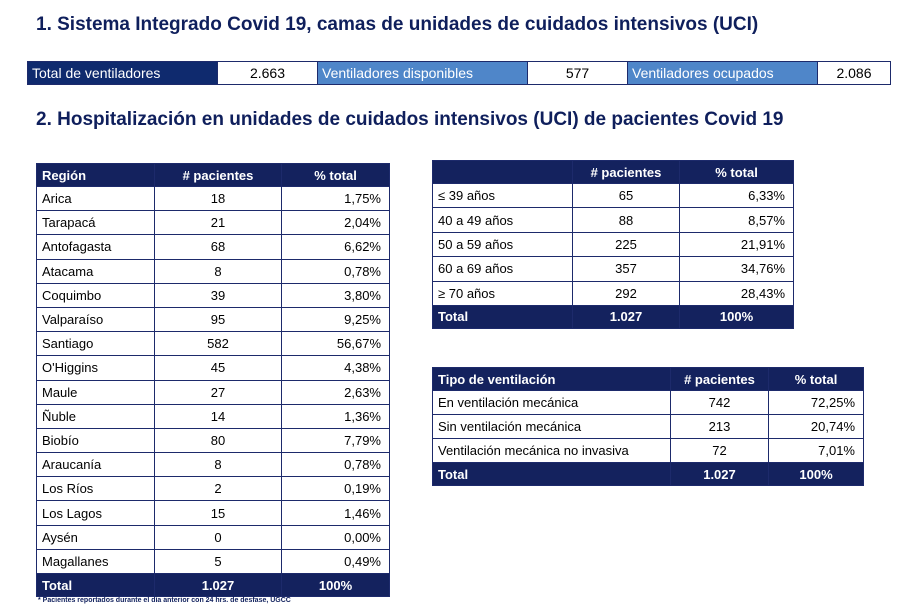 This screenshot has height=616, width=916. I want to click on table-row: Los Ríos 2 0,19%, so click(213, 489).